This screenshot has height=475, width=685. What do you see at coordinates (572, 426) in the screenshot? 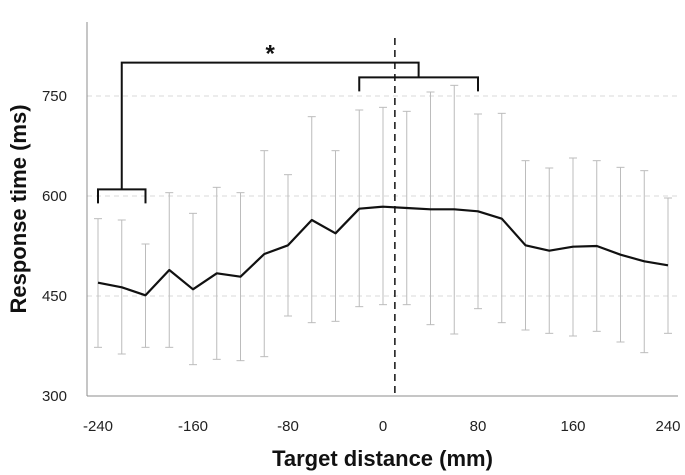
I see `x-tick-label: 160` at bounding box center [572, 426].